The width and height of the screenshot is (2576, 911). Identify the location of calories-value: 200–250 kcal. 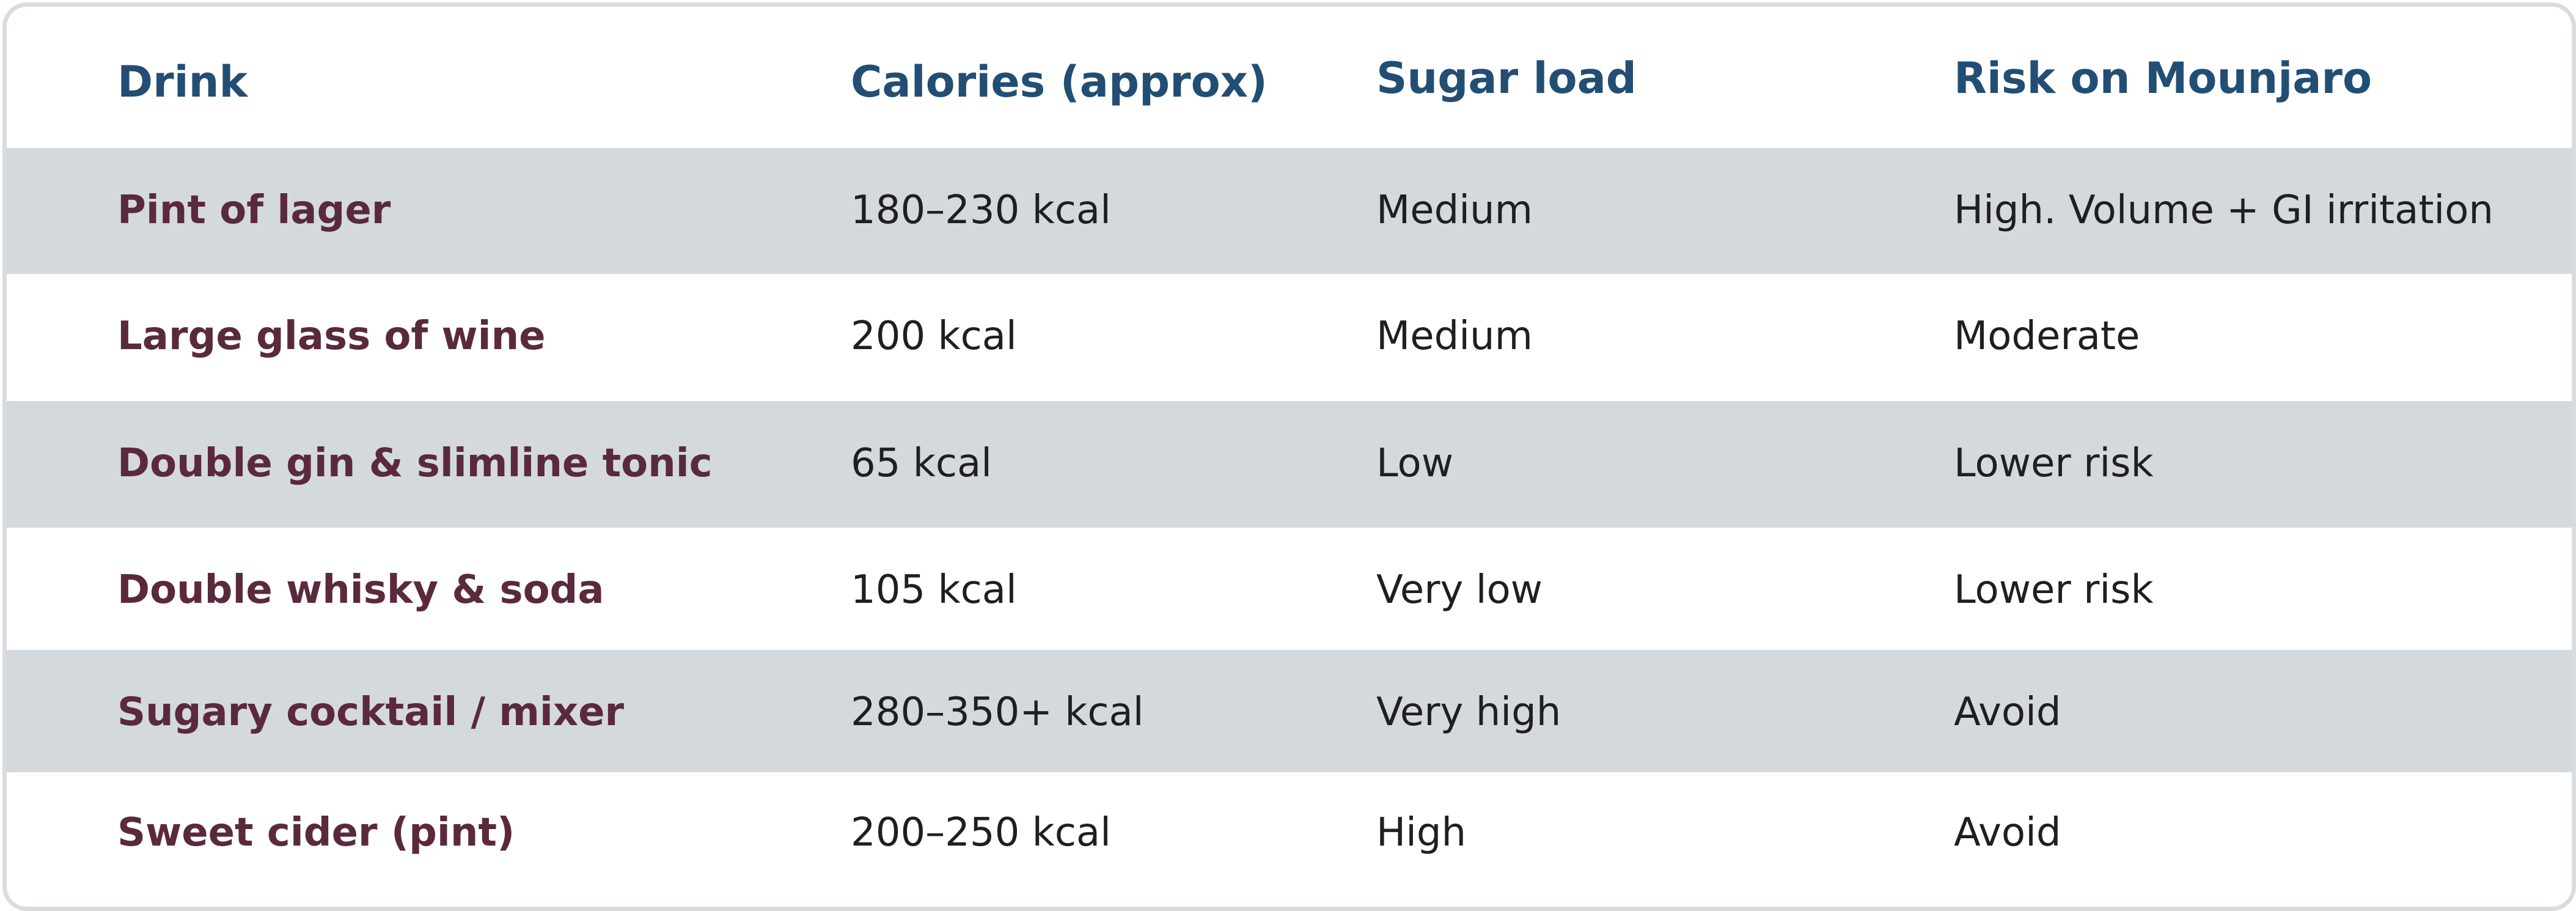
(981, 832).